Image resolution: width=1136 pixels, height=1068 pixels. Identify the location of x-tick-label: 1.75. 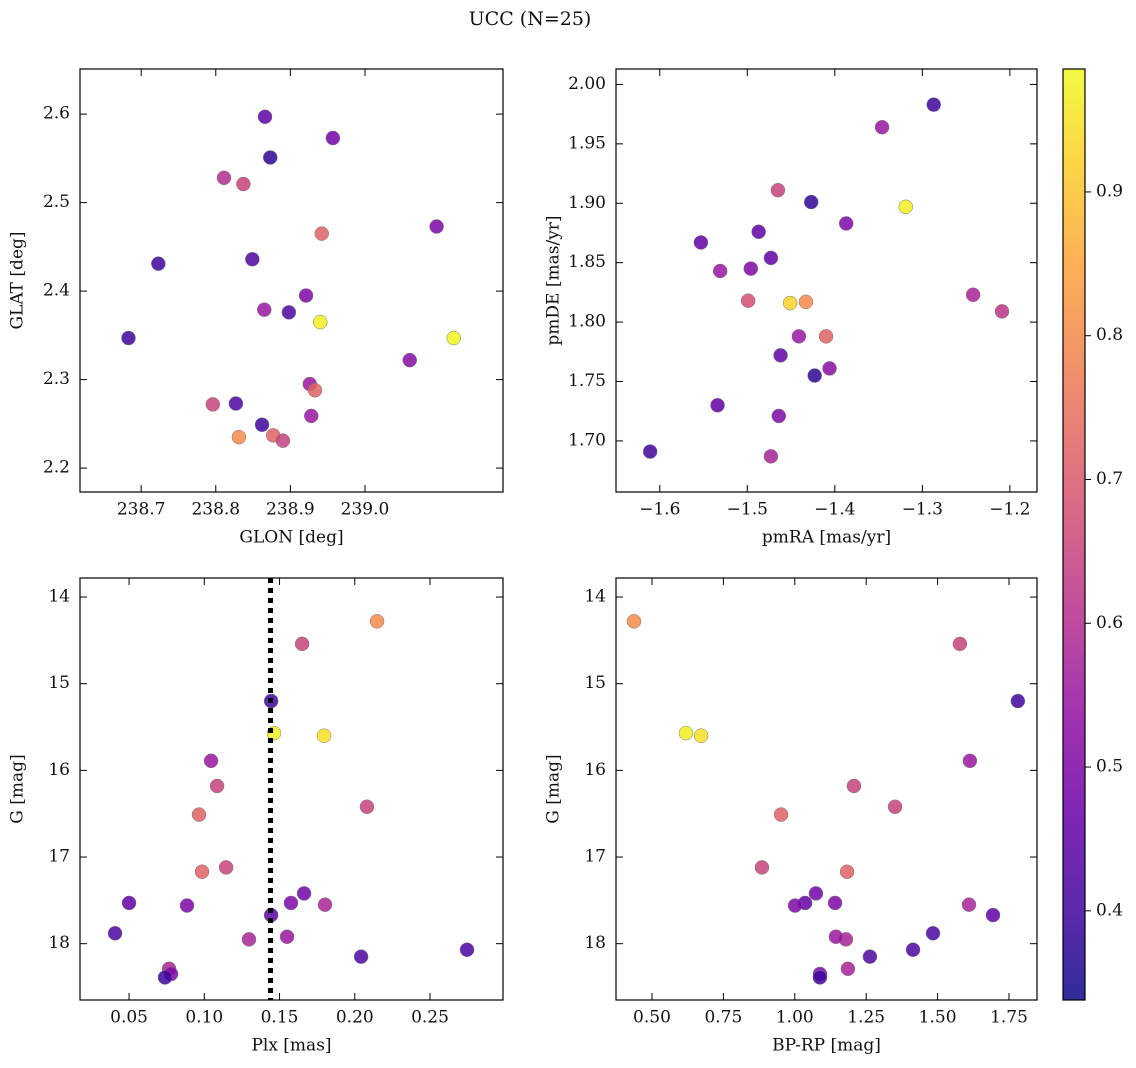
(1009, 1018).